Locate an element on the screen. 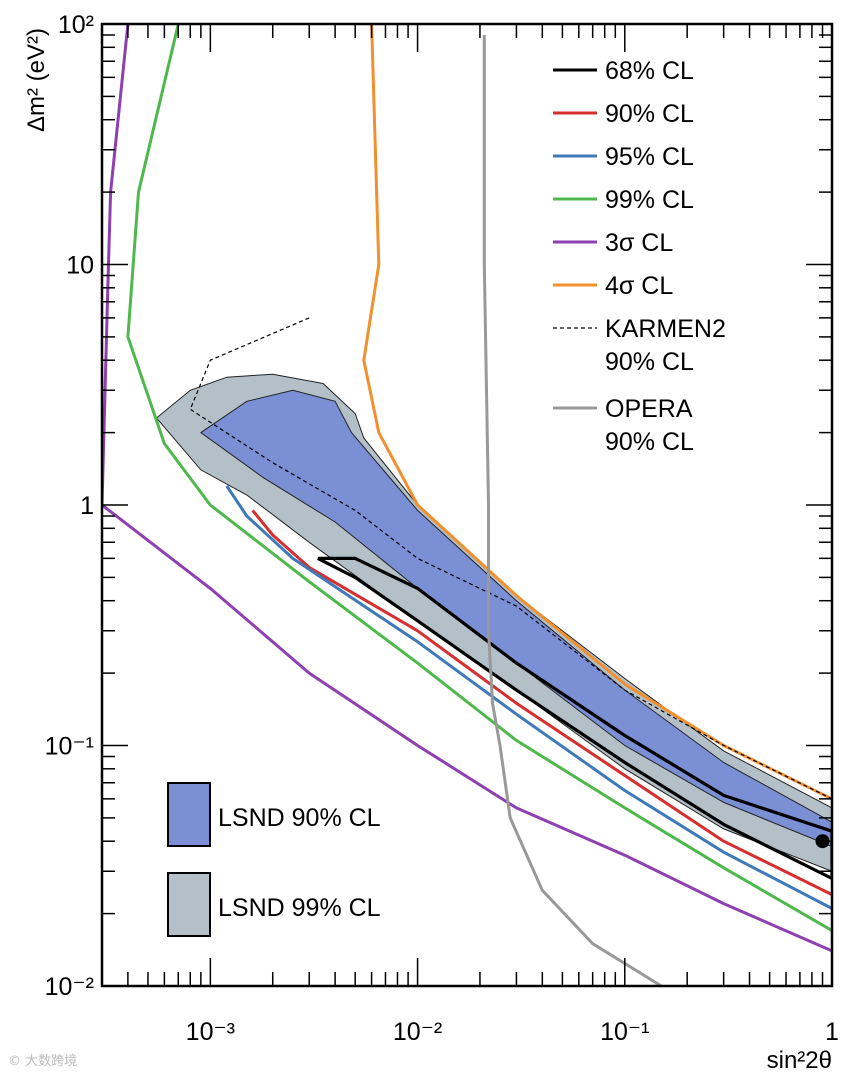 This screenshot has width=854, height=1078. lsnd-legend-swatch-lsnd-90-cl is located at coordinates (189, 814).